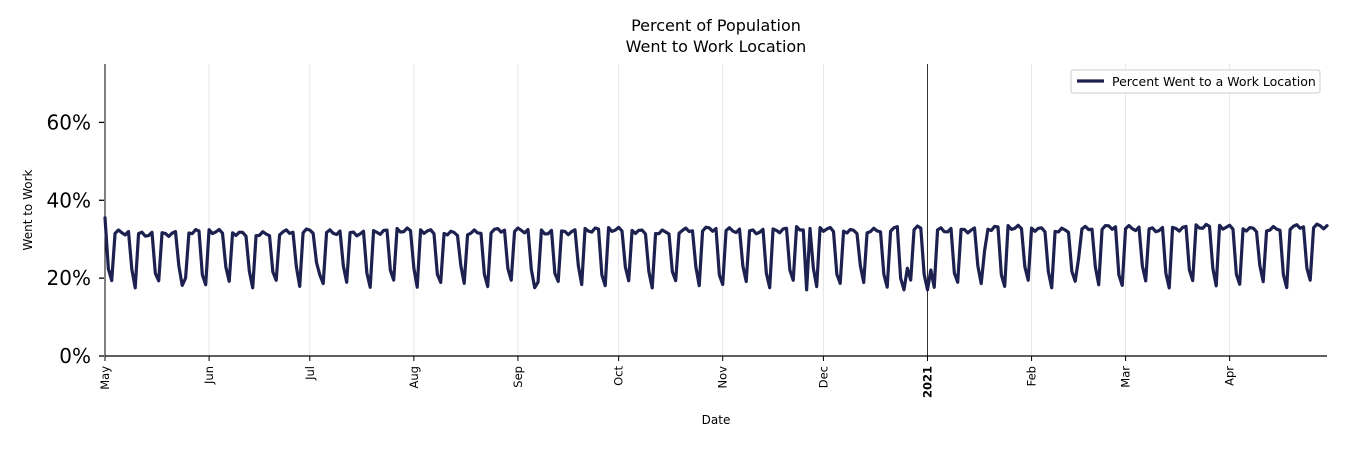  I want to click on x-tick-label-10: Mar, so click(1126, 377).